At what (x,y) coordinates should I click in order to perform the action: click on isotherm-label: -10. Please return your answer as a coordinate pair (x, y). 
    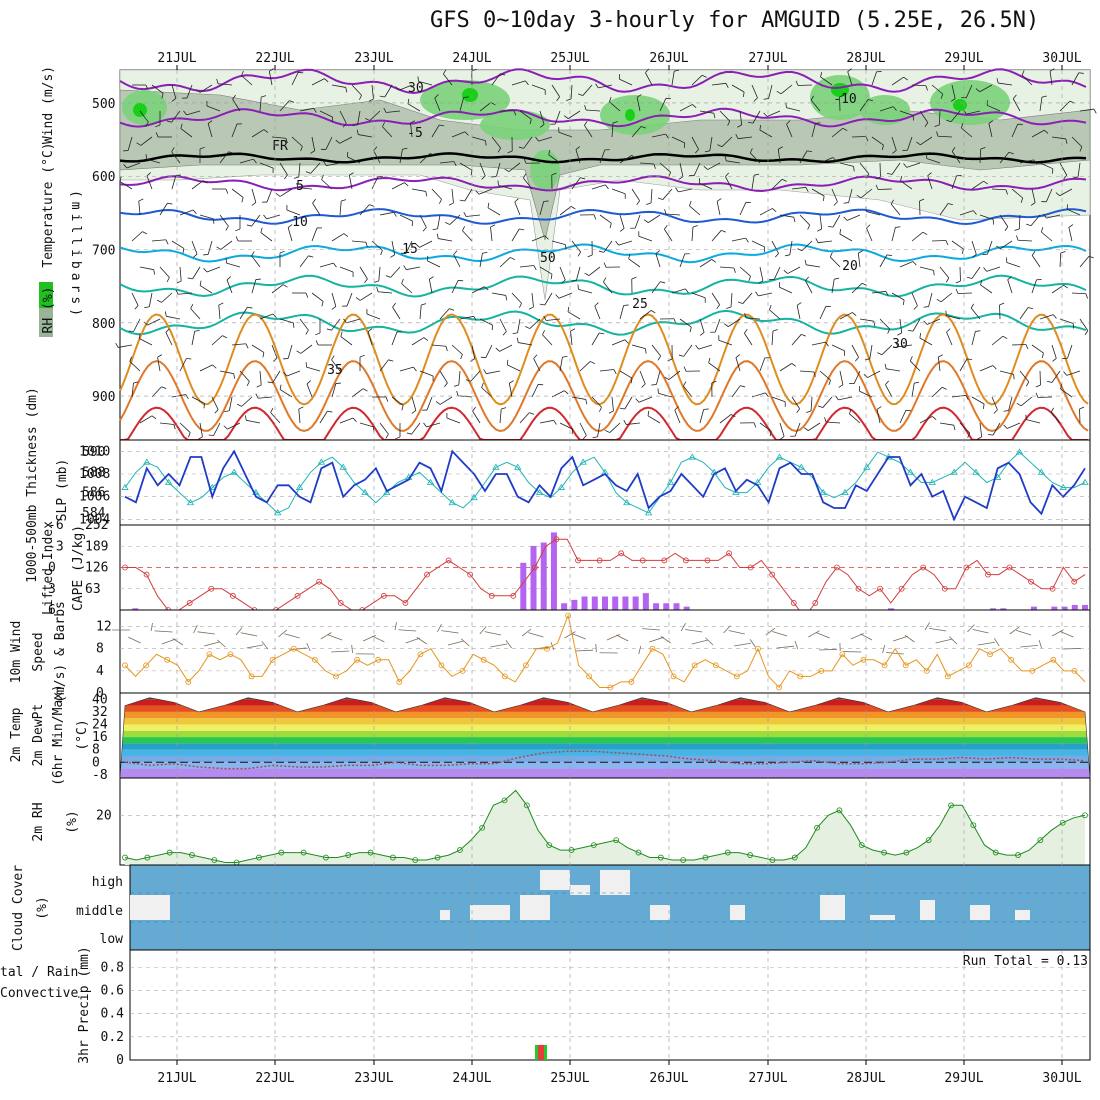
    Looking at the image, I should click on (844, 99).